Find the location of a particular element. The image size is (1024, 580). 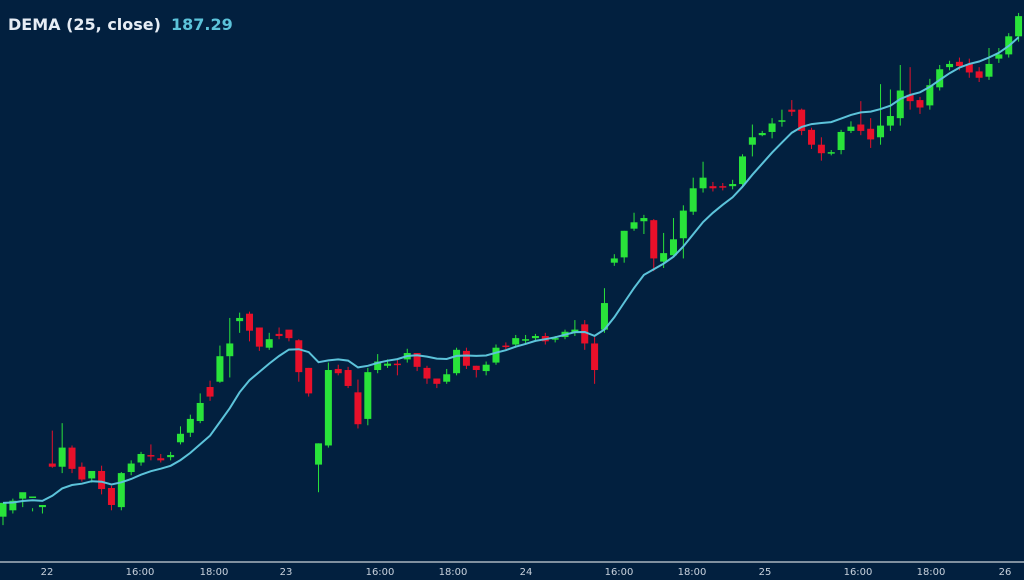

x-tick-label: 25 is located at coordinates (765, 571).